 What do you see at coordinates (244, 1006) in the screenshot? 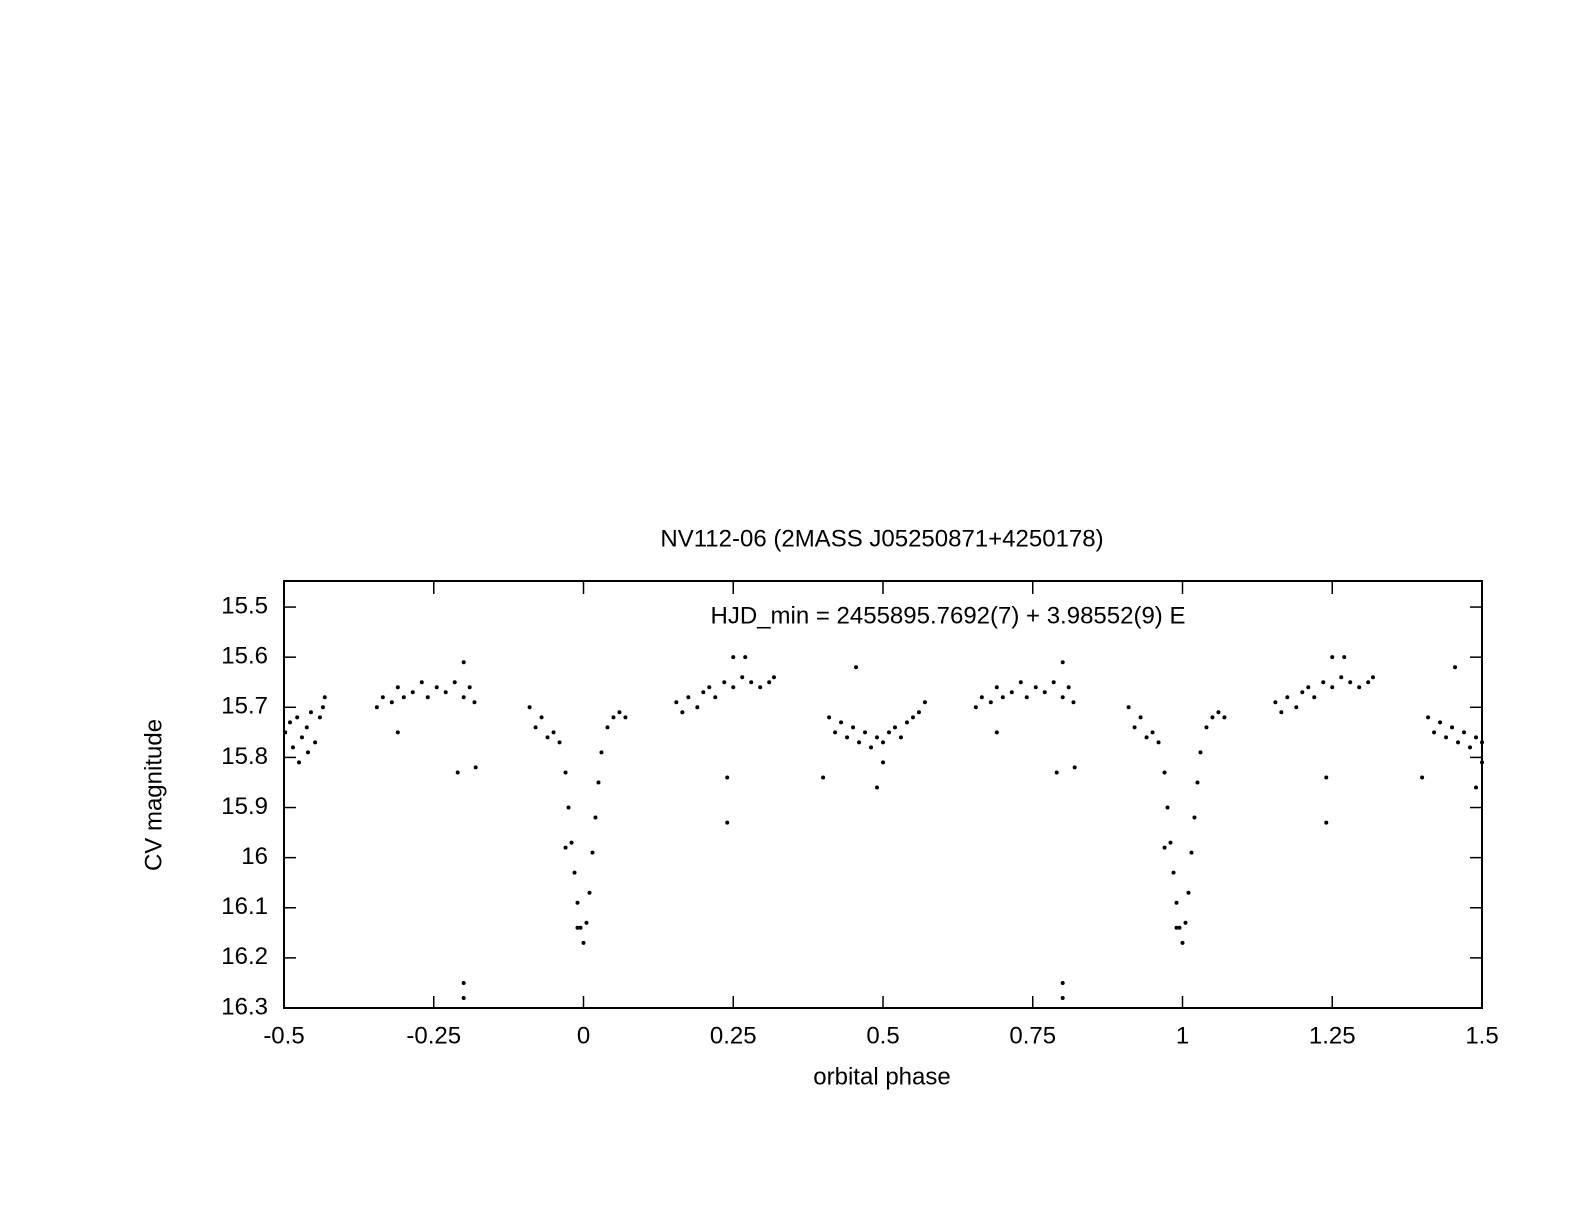
I see `y-tick-label: 16.3` at bounding box center [244, 1006].